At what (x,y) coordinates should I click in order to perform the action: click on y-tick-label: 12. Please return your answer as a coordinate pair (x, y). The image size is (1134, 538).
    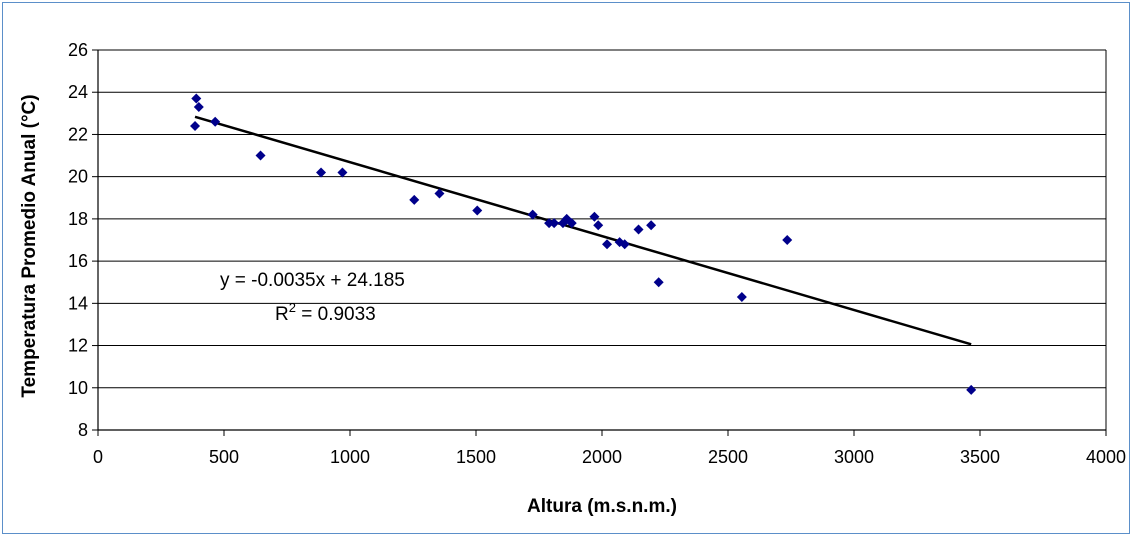
    Looking at the image, I should click on (78, 346).